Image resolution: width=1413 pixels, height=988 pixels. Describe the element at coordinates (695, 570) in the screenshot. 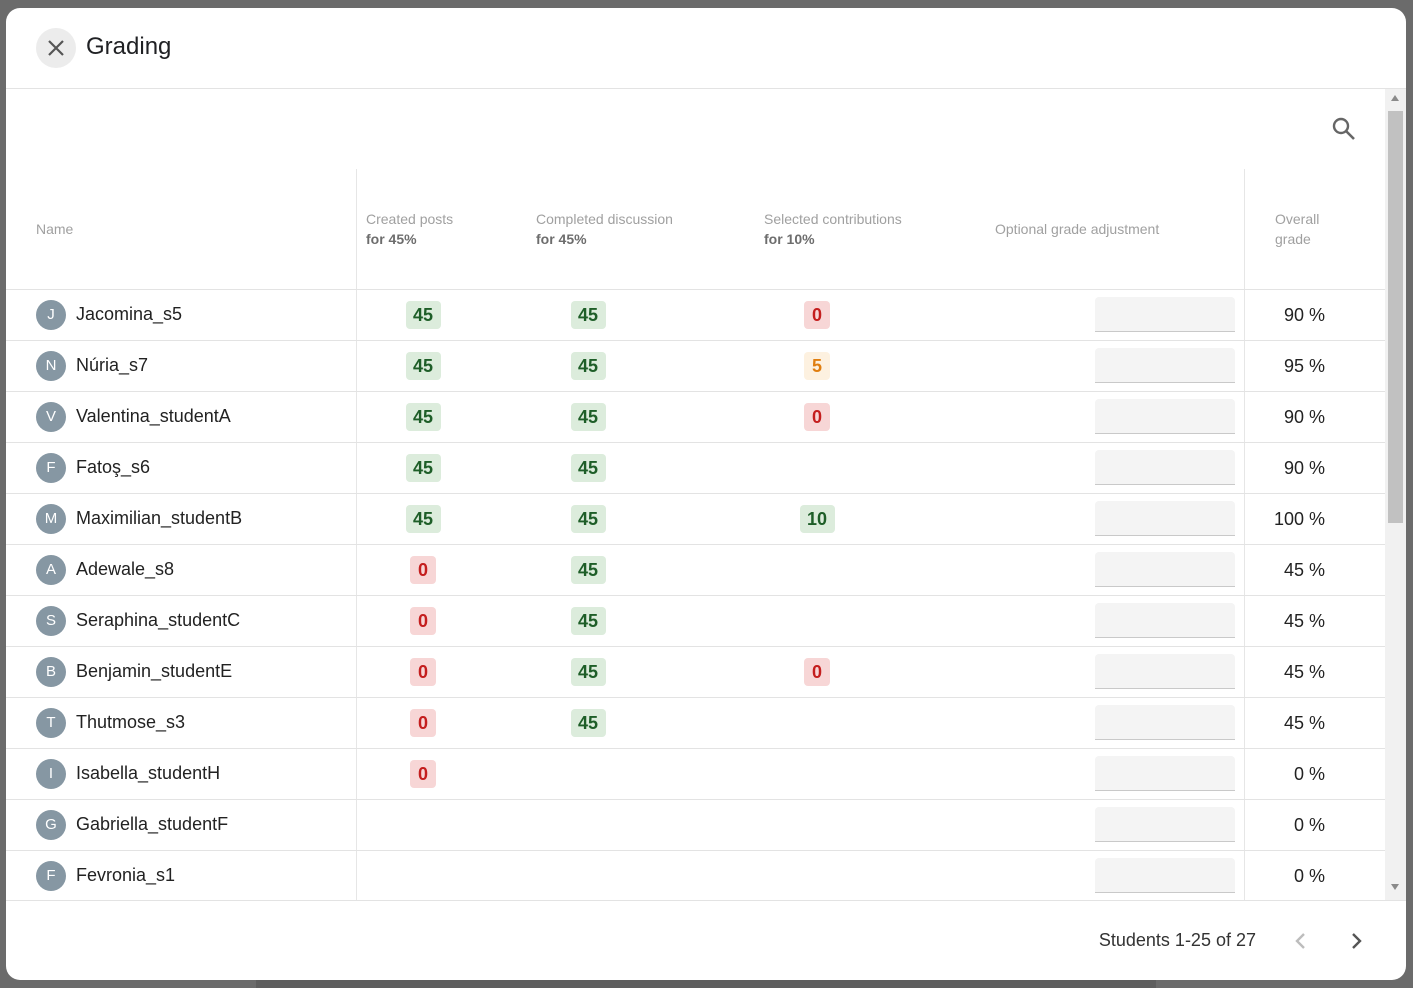

I see `table-row: A Adewale_s8 0 45 45 %` at that location.